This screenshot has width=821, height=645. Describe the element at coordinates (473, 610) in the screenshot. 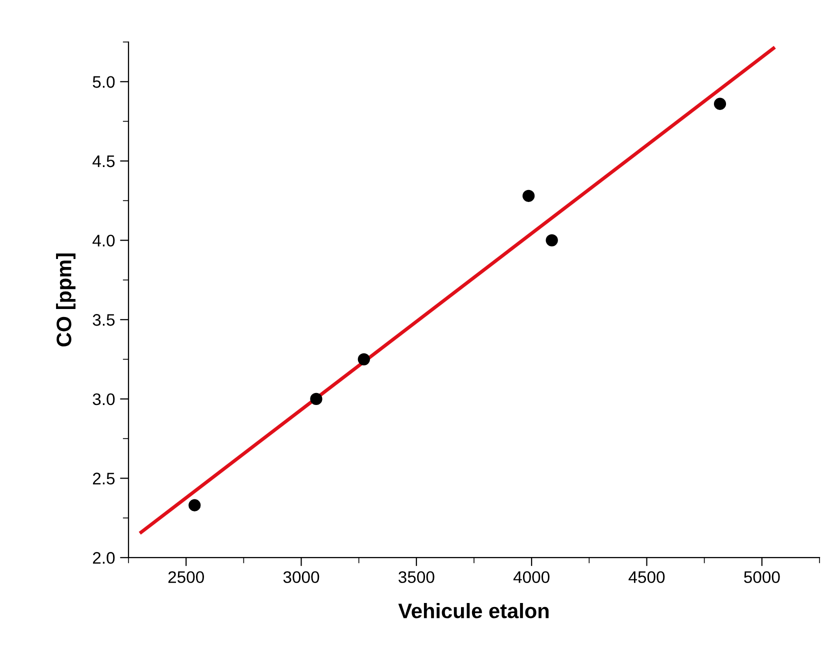

I see `x-axis-title: Vehicule etalon` at that location.